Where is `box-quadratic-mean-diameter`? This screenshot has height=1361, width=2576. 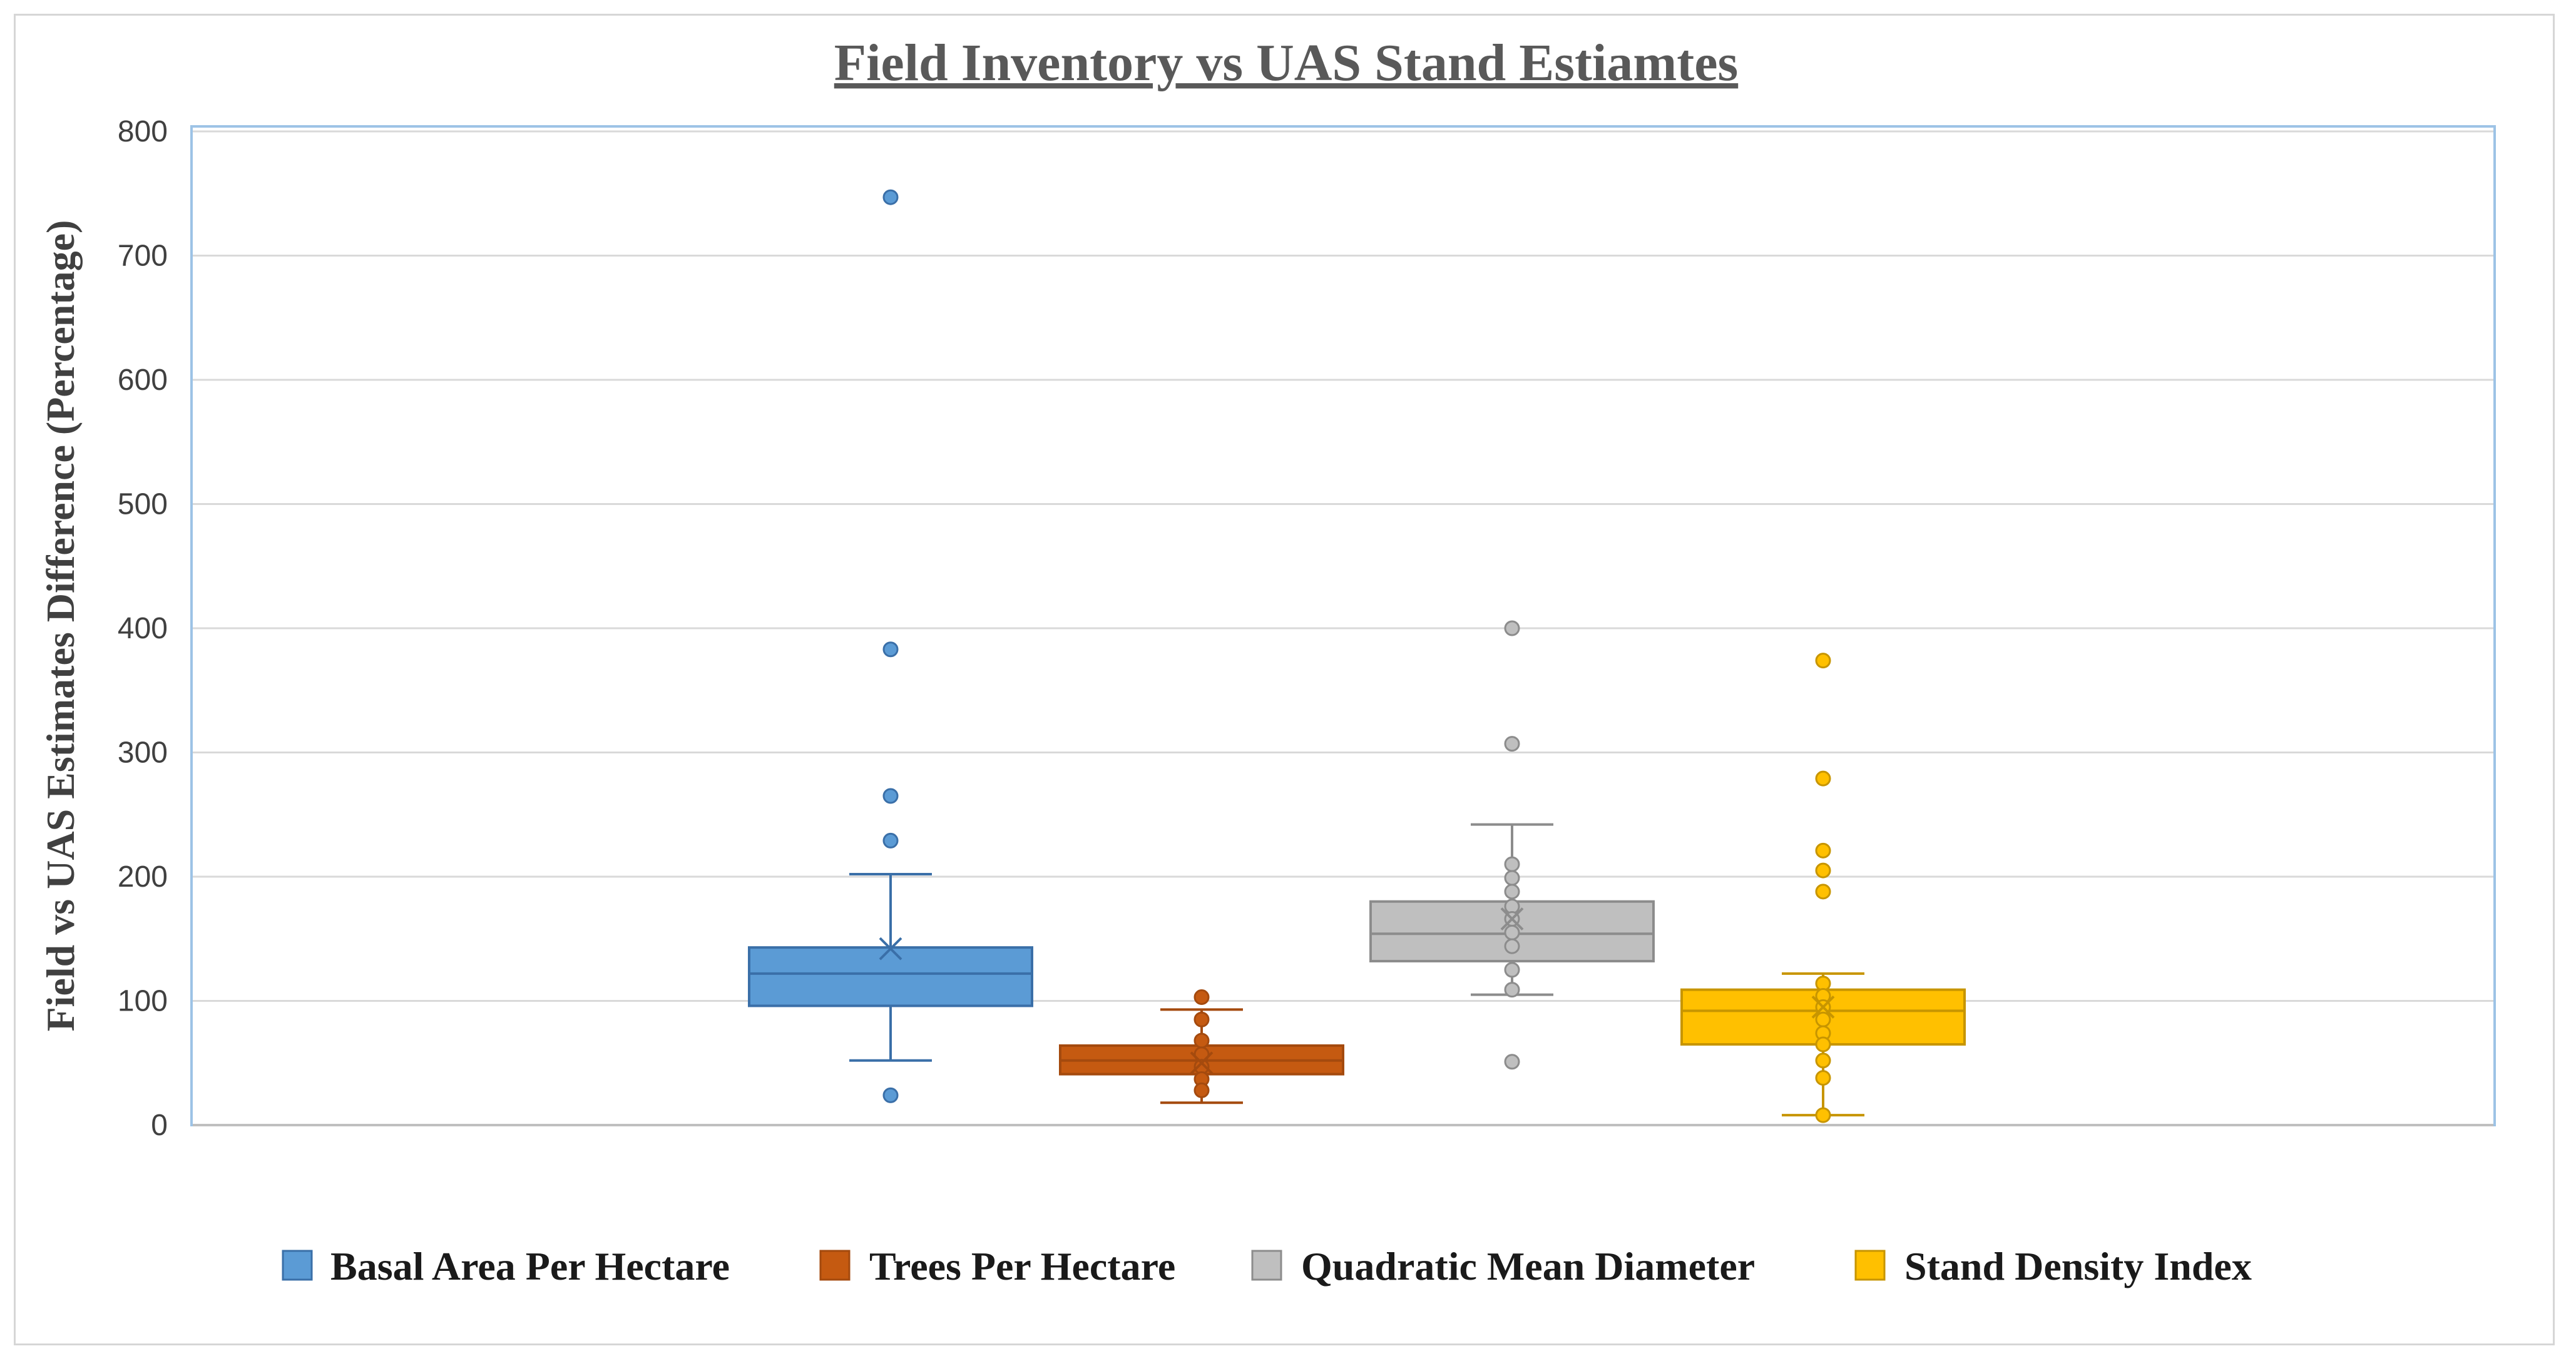
box-quadratic-mean-diameter is located at coordinates (1512, 845).